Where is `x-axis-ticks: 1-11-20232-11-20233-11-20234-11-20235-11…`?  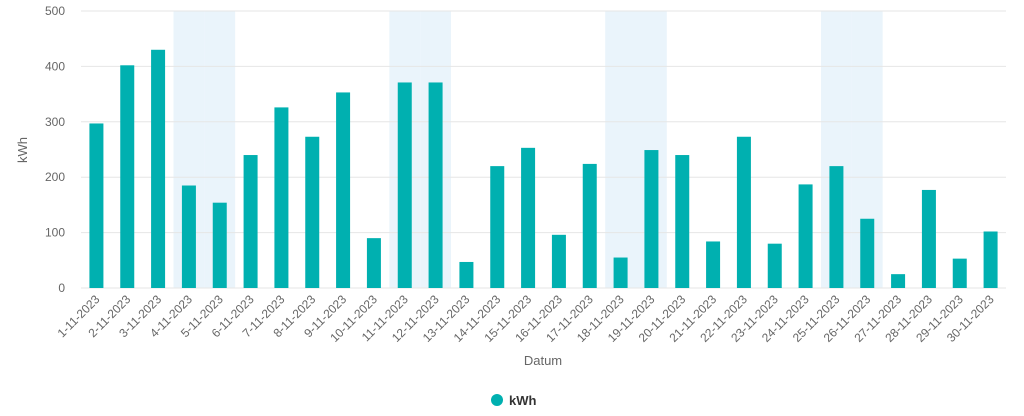 x-axis-ticks: 1-11-20232-11-20233-11-20234-11-20235-11… is located at coordinates (526, 318).